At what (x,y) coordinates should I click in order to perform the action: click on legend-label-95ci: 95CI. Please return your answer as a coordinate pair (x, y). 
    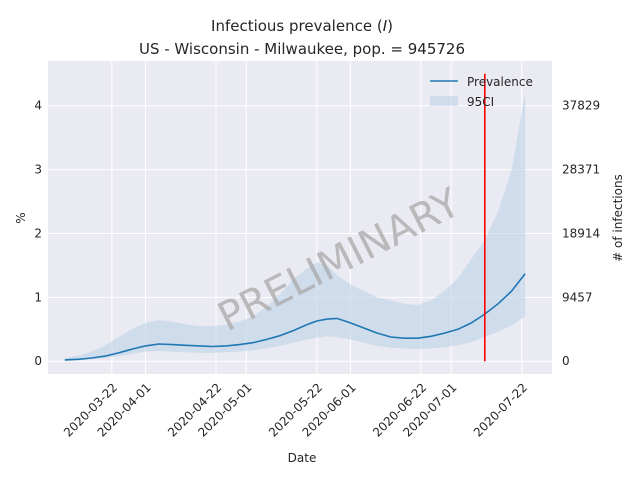
    Looking at the image, I should click on (480, 102).